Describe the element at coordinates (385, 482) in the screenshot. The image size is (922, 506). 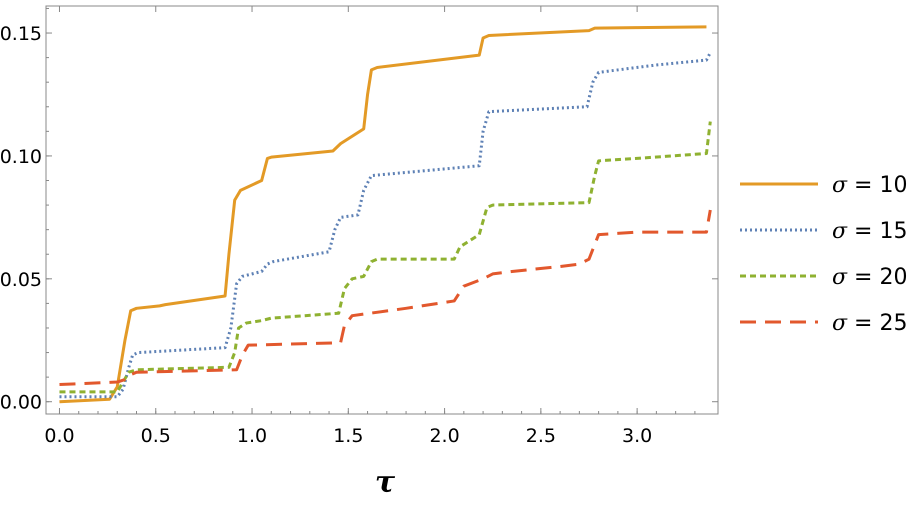
I see `x-axis-label: τ` at that location.